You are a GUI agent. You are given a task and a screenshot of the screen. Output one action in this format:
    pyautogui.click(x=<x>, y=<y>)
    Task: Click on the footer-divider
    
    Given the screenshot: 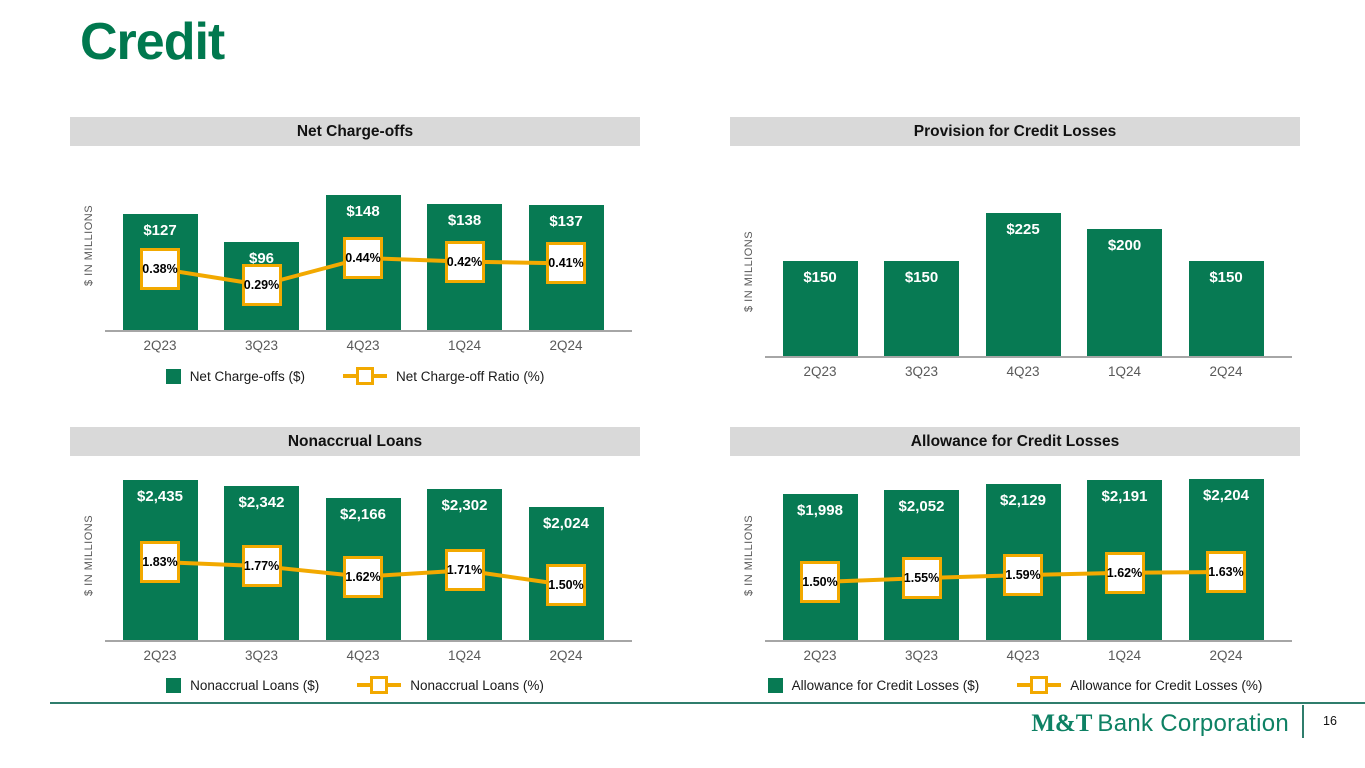 What is the action you would take?
    pyautogui.click(x=1303, y=721)
    